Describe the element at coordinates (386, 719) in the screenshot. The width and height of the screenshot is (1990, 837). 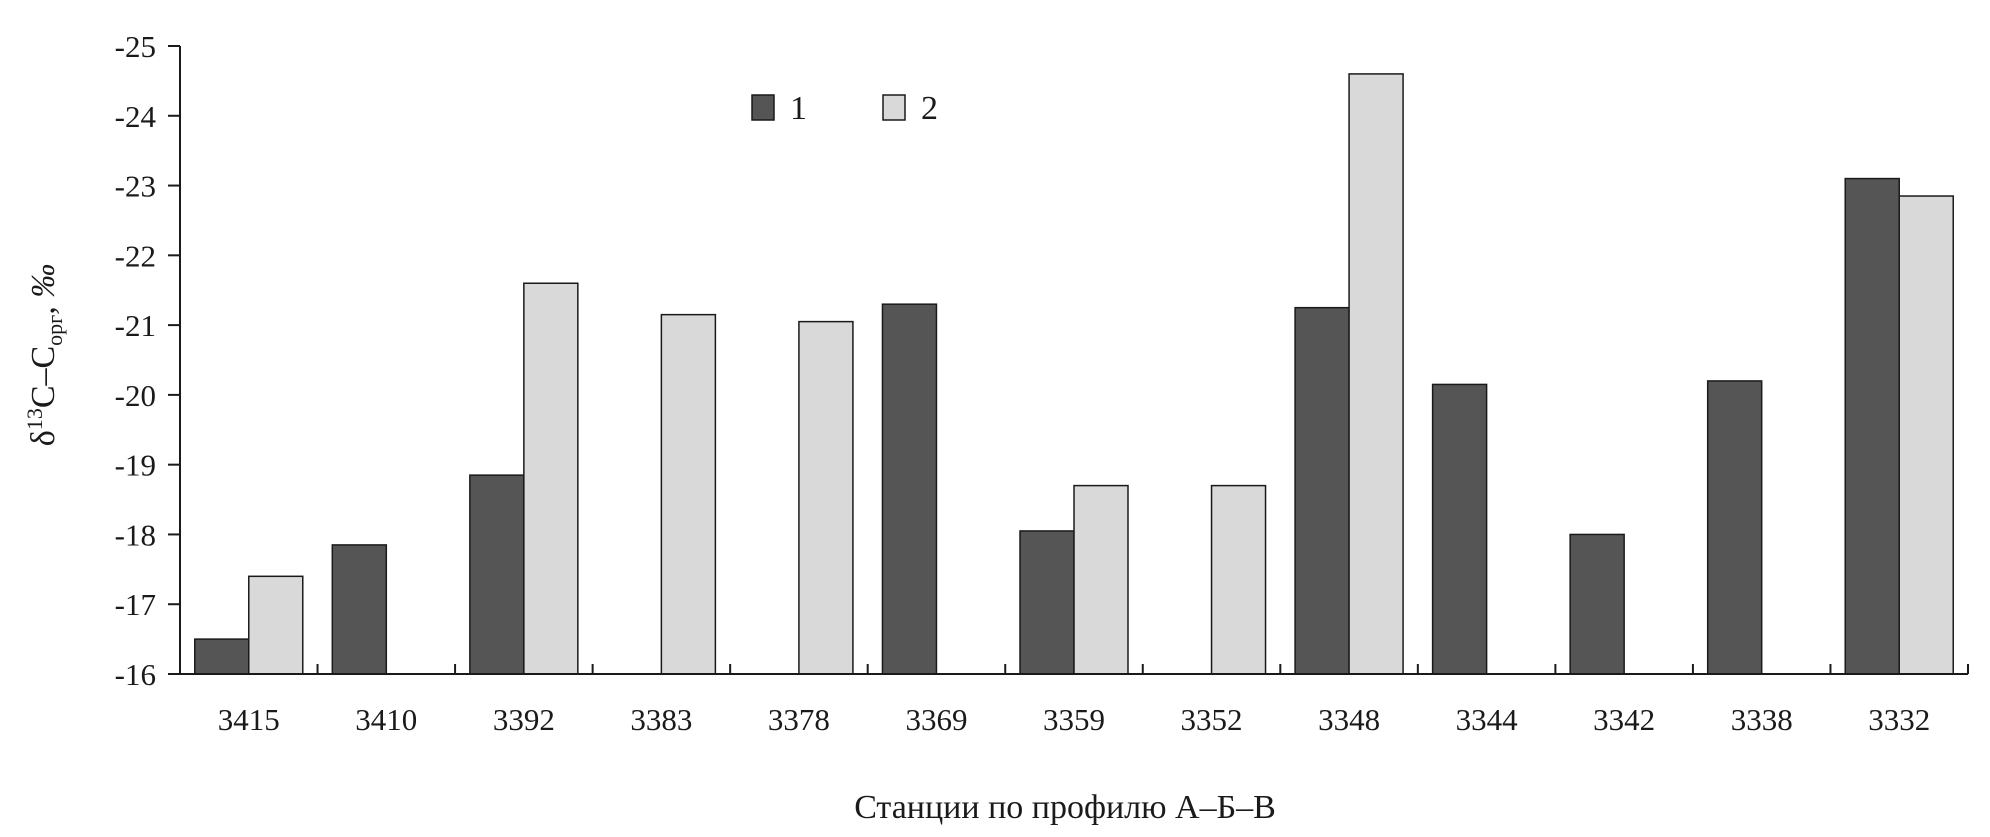
I see `x-tick-label: 3410` at that location.